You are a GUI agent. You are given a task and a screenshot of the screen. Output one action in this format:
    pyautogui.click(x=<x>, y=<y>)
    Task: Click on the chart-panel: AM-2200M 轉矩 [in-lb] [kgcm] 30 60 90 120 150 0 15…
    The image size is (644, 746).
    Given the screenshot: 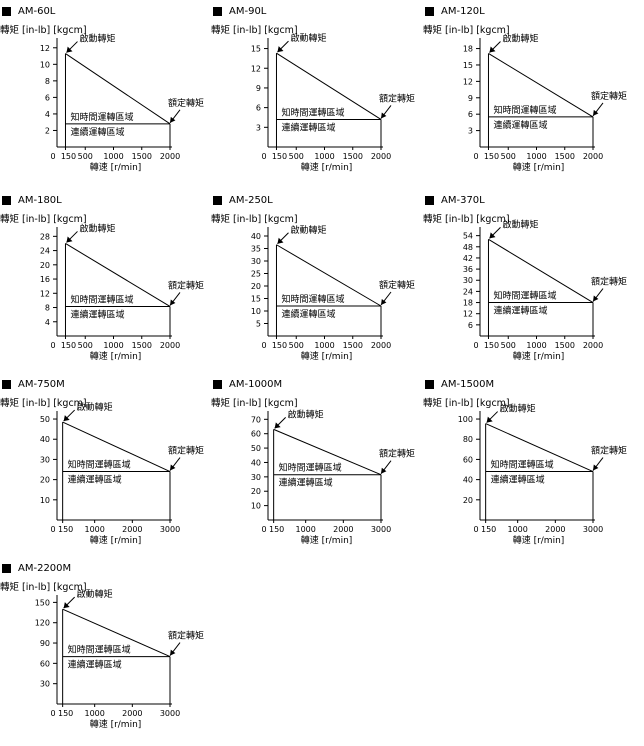 What is the action you would take?
    pyautogui.click(x=105, y=653)
    